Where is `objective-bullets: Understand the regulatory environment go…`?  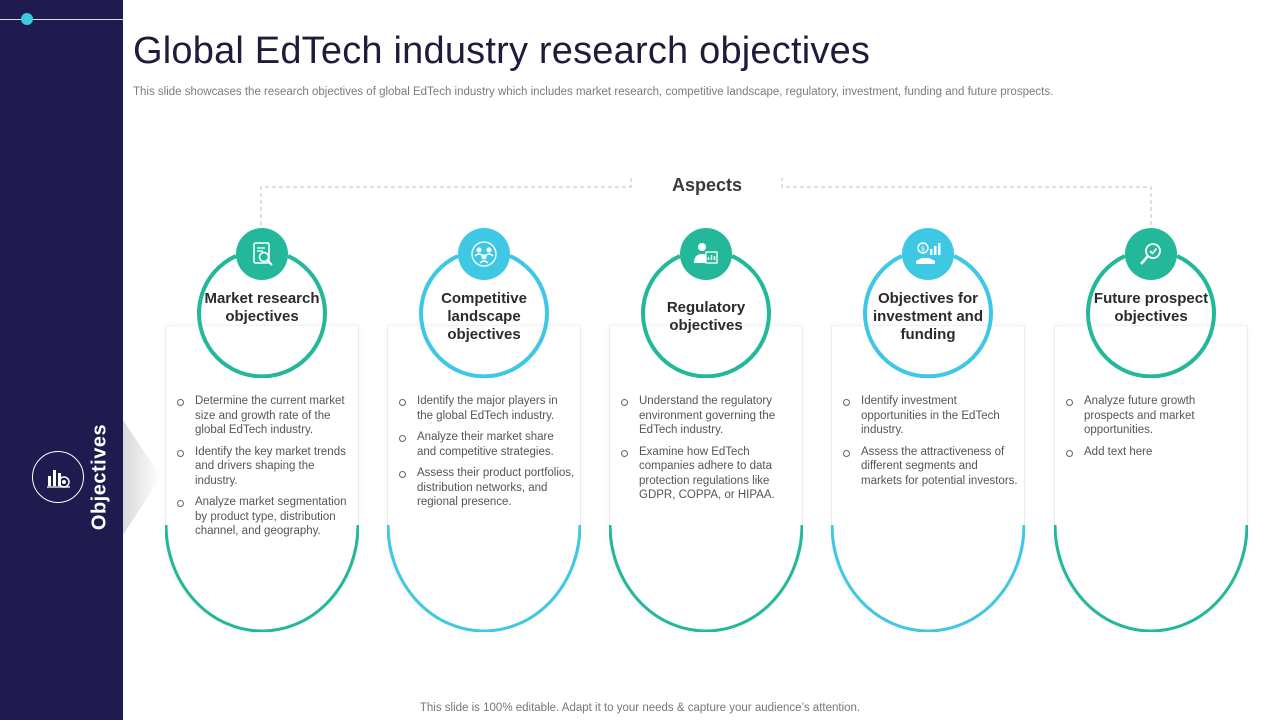
objective-bullets: Understand the regulatory environment go… is located at coordinates (708, 452).